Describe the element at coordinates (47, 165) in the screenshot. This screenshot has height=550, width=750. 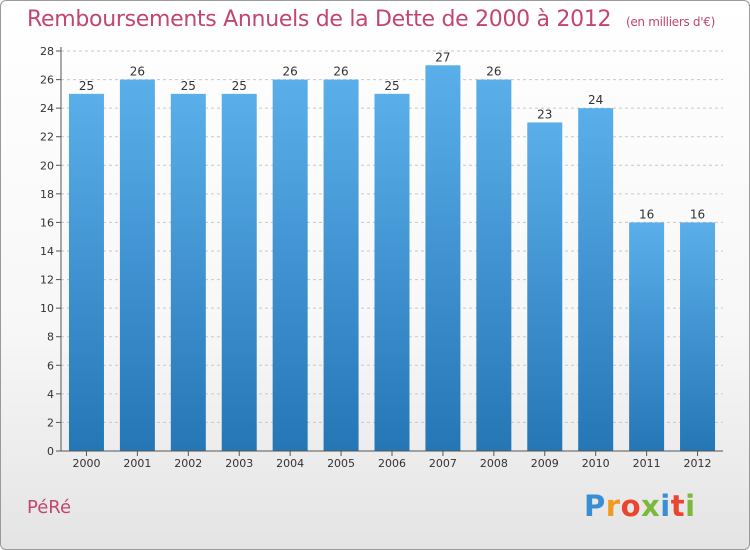
I see `y-tick-label: 20` at that location.